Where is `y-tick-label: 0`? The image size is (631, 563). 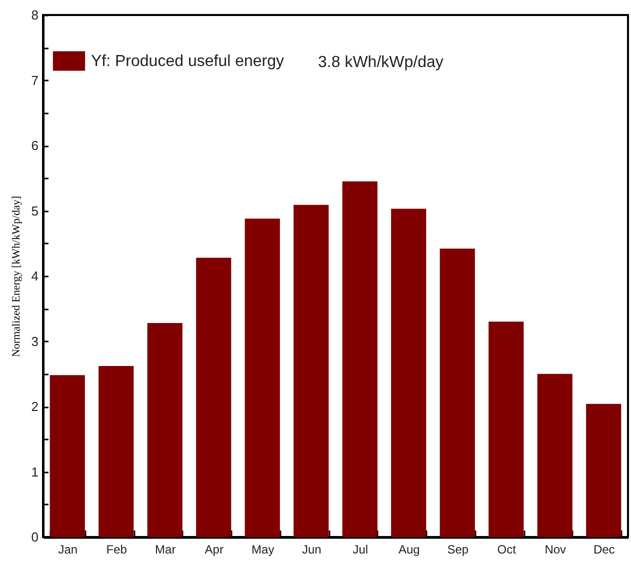 y-tick-label: 0 is located at coordinates (34, 537).